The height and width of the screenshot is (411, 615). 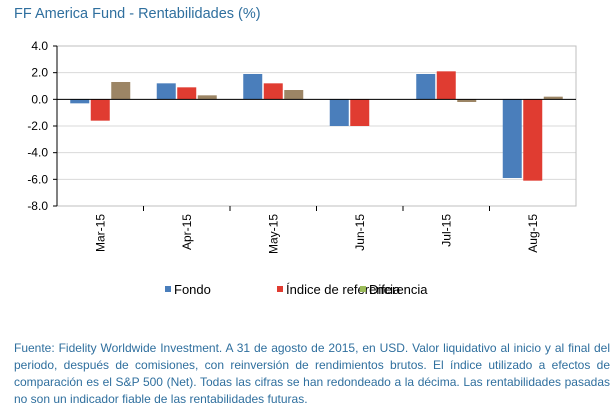 What do you see at coordinates (168, 289) in the screenshot?
I see `legend-swatch-fondo` at bounding box center [168, 289].